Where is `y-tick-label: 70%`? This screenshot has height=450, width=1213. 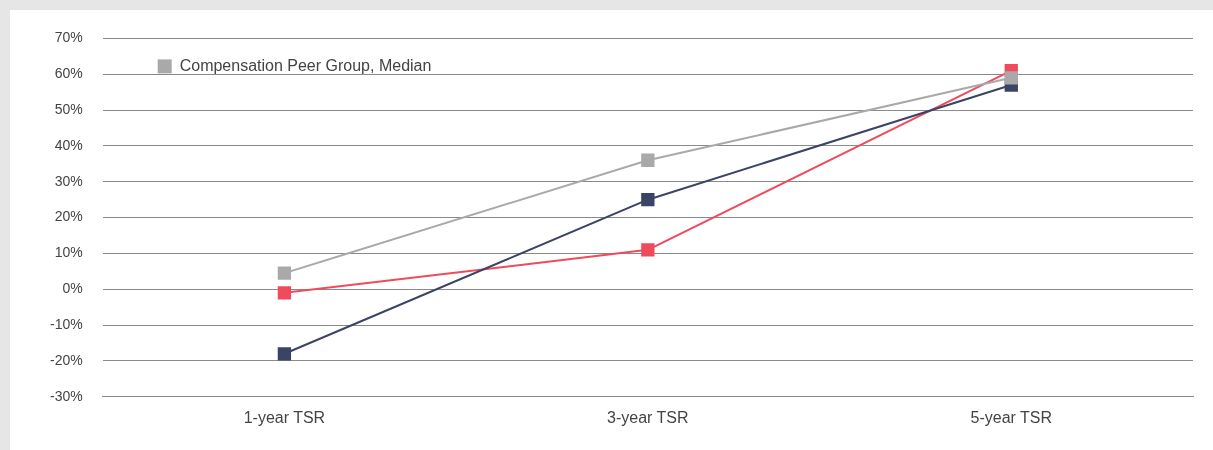 y-tick-label: 70% is located at coordinates (68, 37).